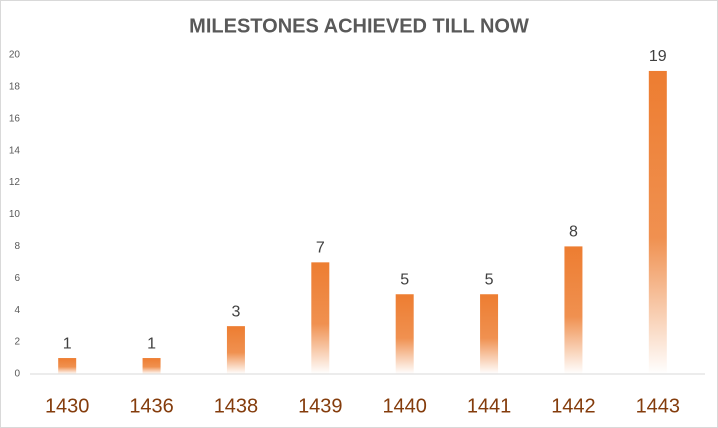 Image resolution: width=718 pixels, height=428 pixels. Describe the element at coordinates (17, 342) in the screenshot. I see `y-tick-label: 2` at that location.